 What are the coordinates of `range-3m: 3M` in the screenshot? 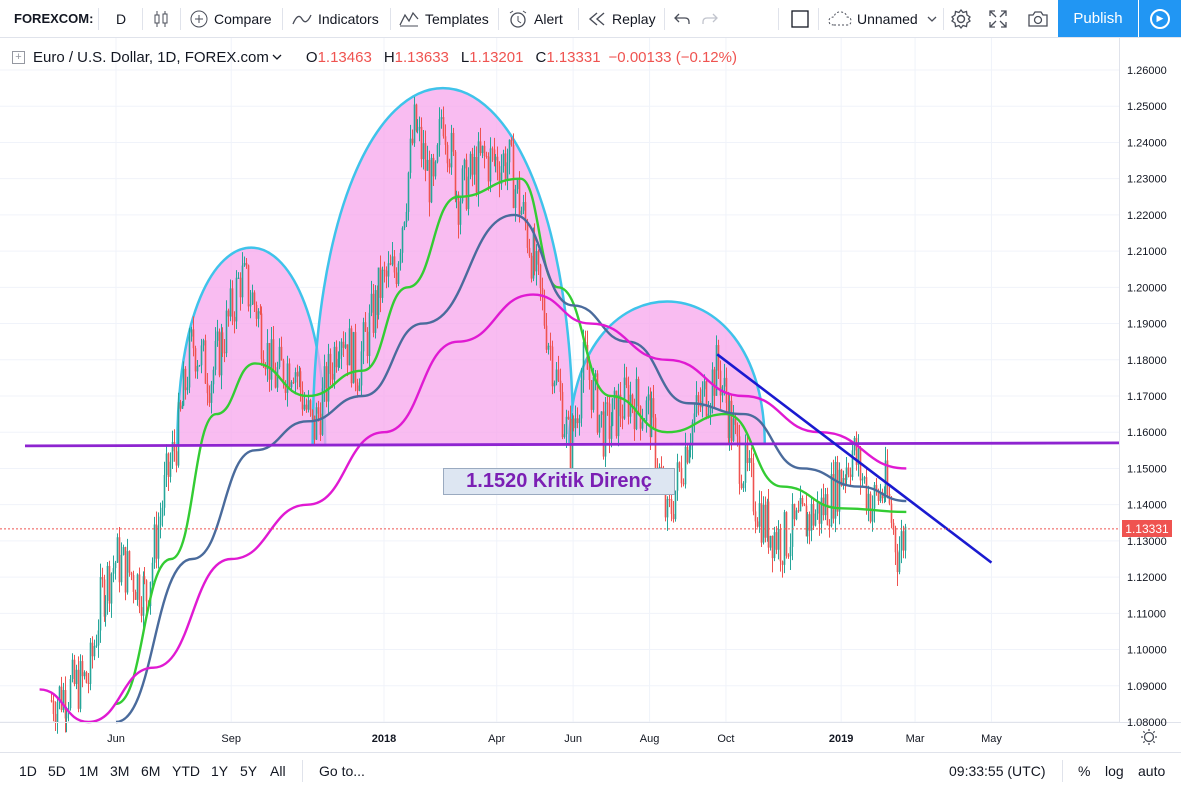 It's located at (119, 770).